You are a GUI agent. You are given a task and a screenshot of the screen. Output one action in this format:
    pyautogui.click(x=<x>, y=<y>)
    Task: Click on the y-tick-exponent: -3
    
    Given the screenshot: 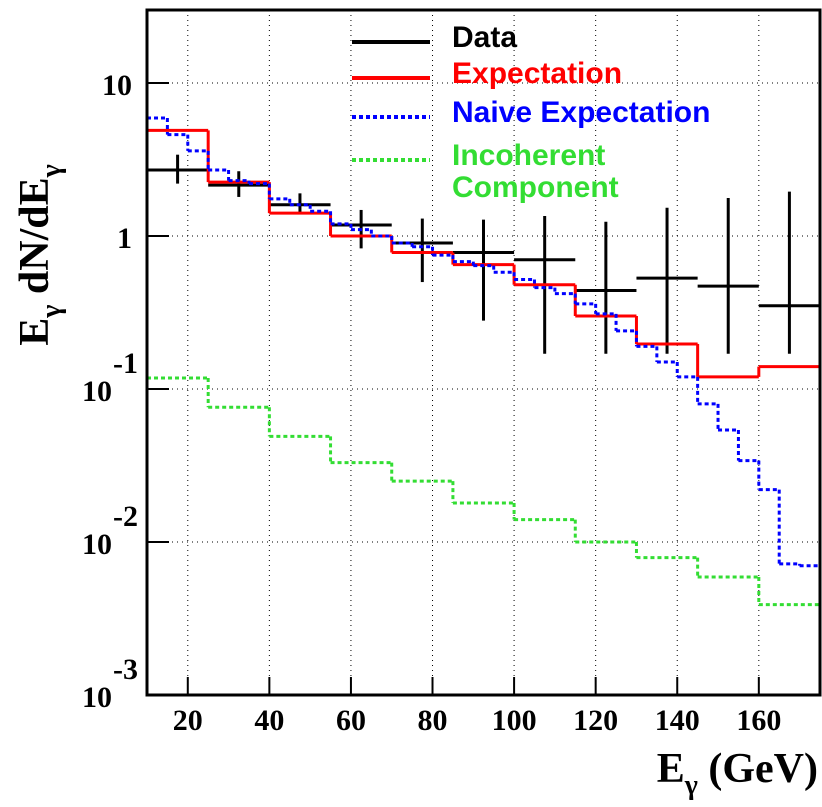 What is the action you would take?
    pyautogui.click(x=125, y=669)
    